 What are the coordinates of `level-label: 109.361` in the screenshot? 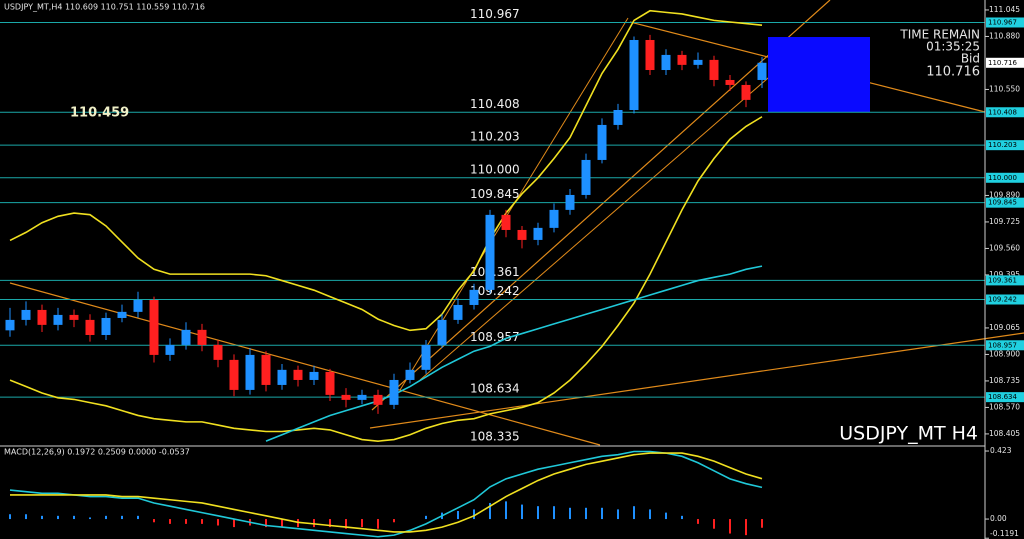 It's located at (495, 272).